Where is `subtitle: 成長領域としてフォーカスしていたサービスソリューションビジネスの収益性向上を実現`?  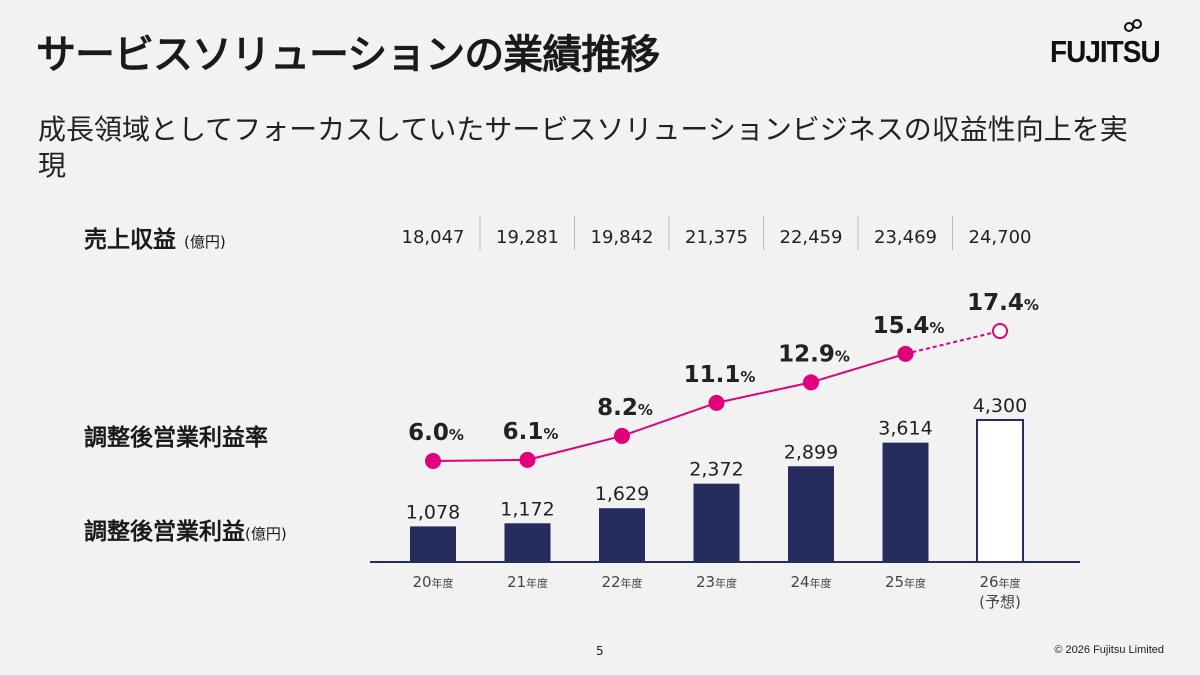
subtitle: 成長領域としてフォーカスしていたサービスソリューションビジネスの収益性向上を実現 is located at coordinates (583, 147).